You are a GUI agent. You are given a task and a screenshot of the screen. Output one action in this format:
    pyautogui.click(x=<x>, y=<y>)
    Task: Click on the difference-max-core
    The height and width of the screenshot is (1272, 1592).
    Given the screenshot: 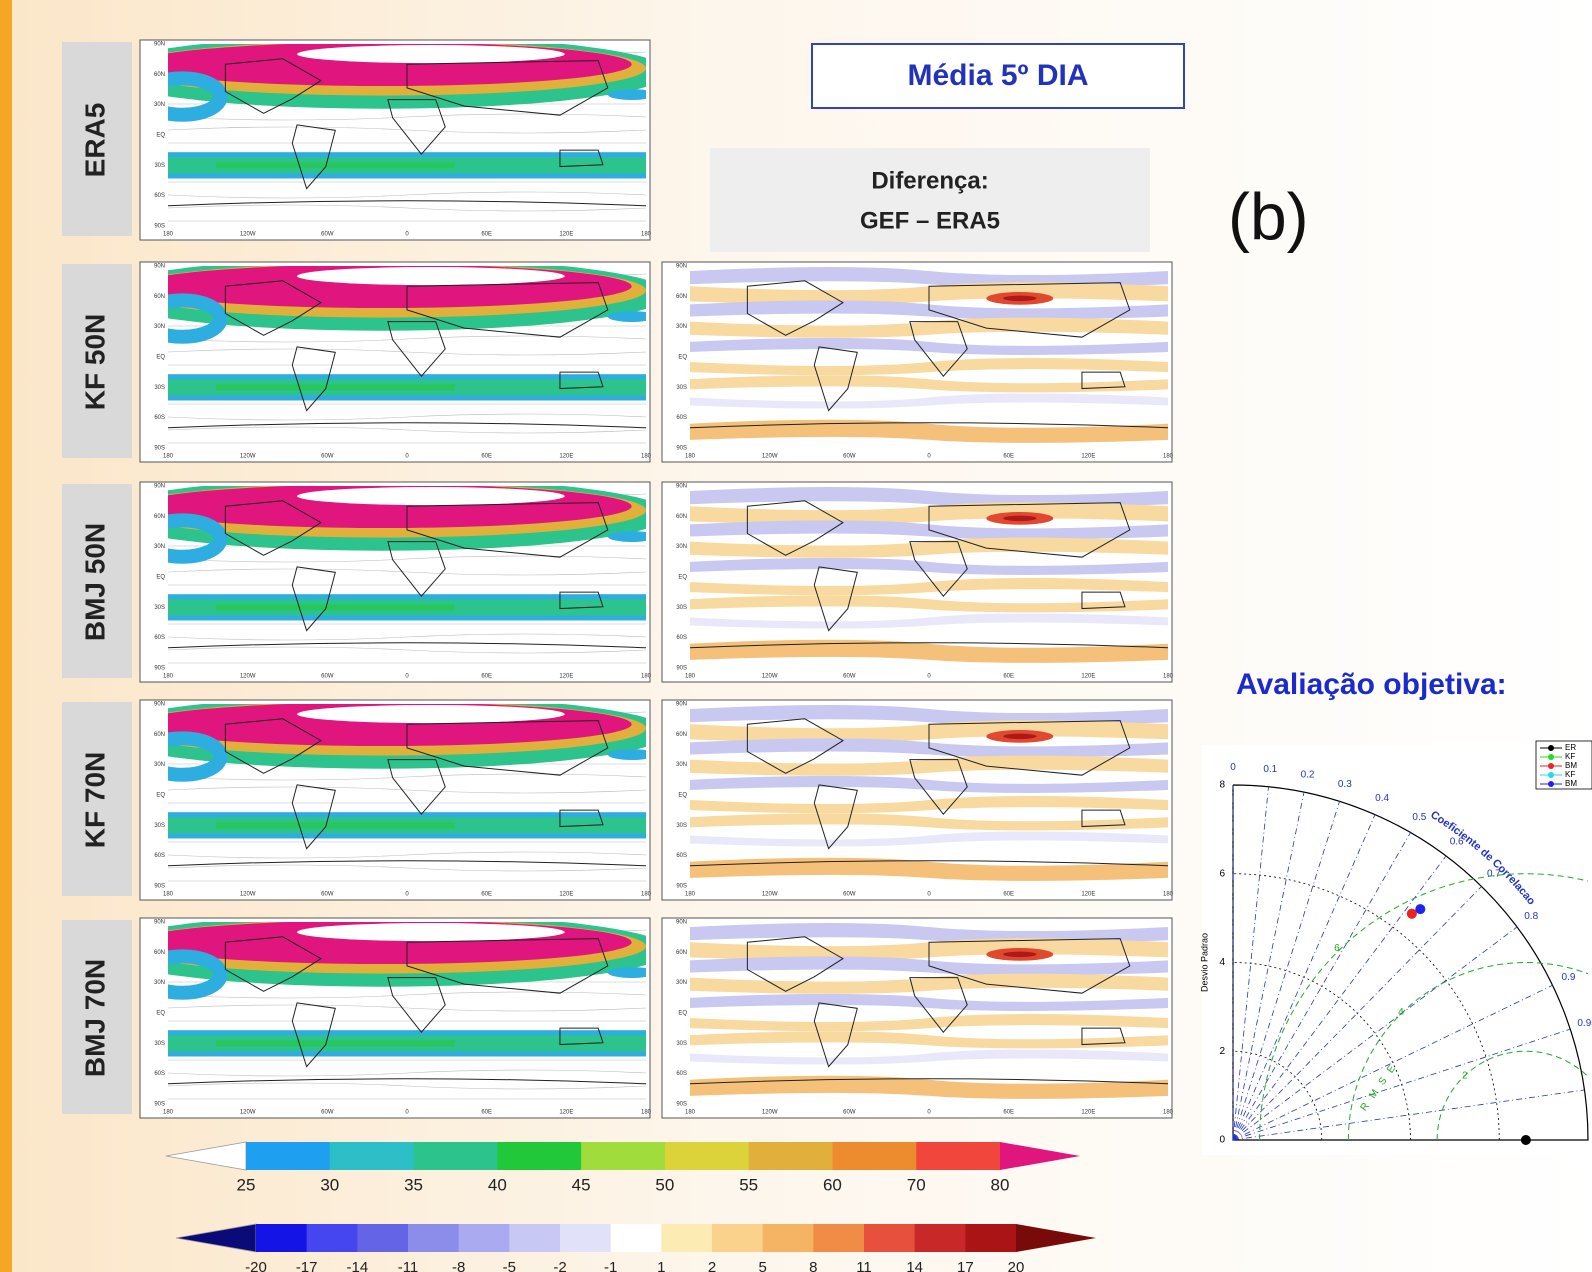 What is the action you would take?
    pyautogui.click(x=1020, y=954)
    